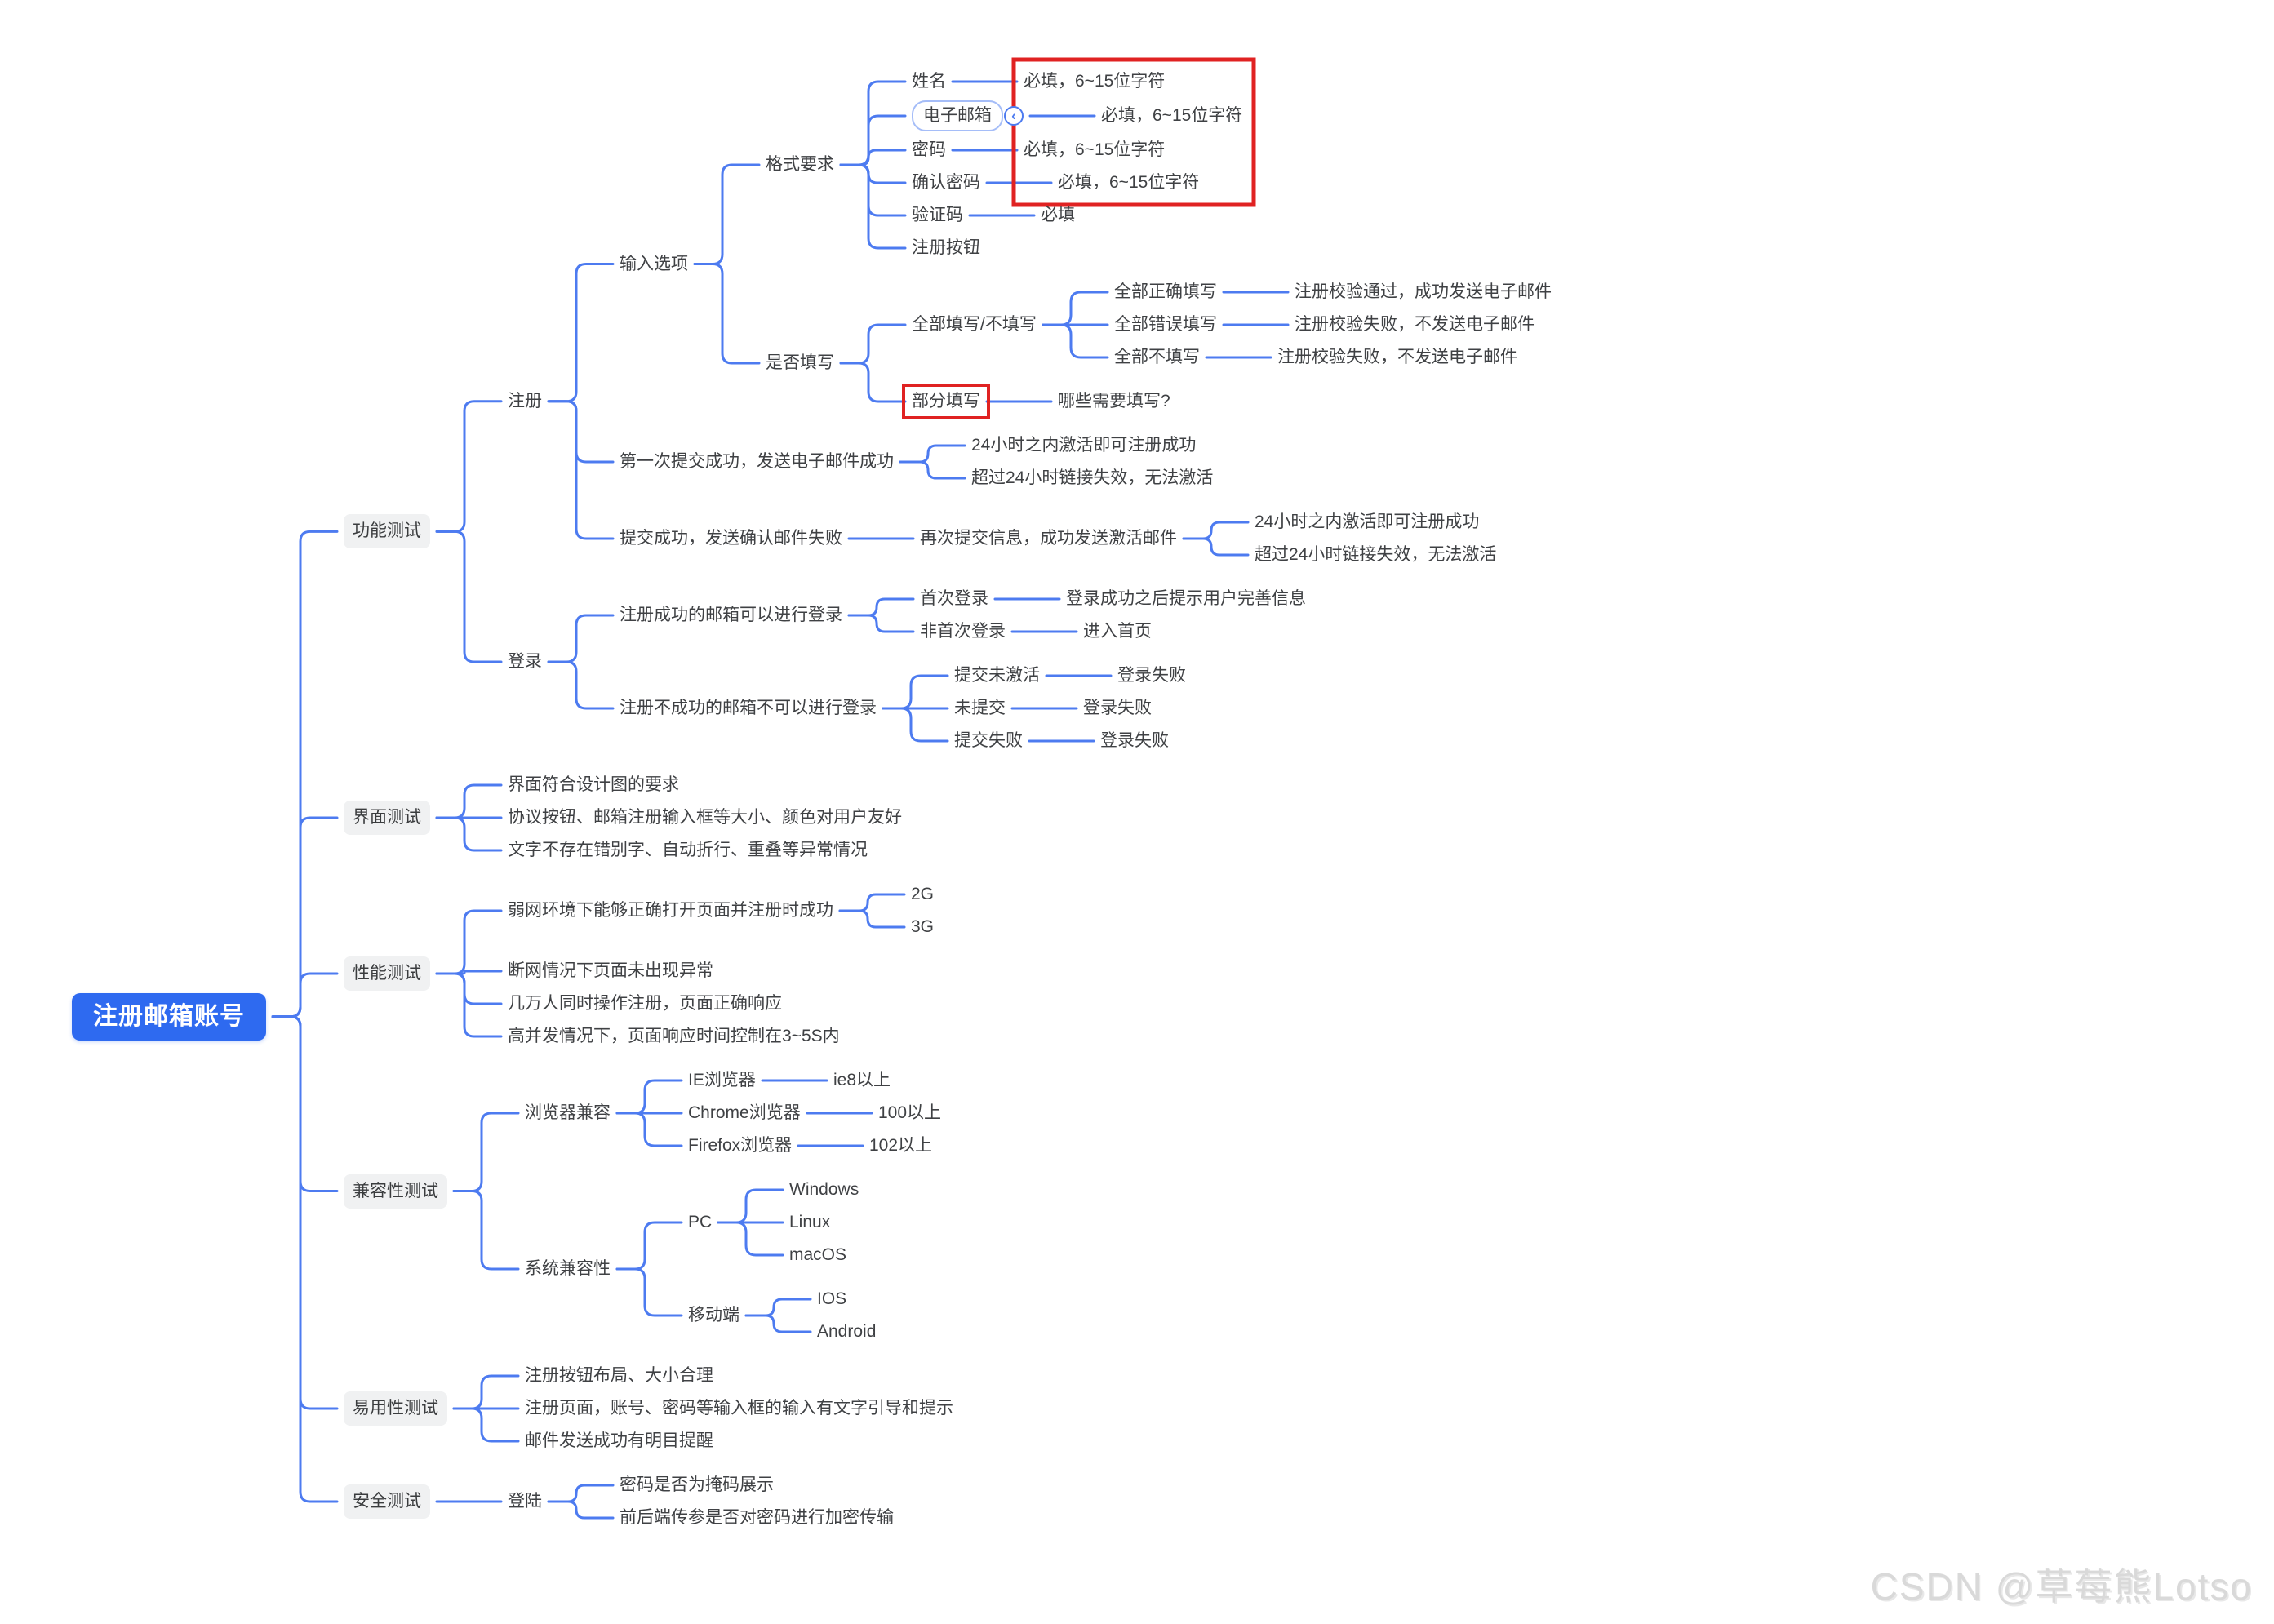 Image resolution: width=2274 pixels, height=1624 pixels. I want to click on topic-node: 提交未激活, so click(997, 675).